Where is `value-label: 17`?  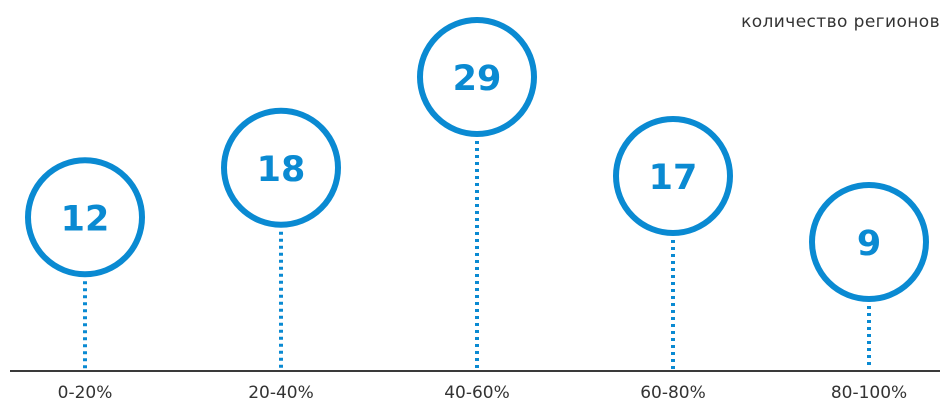
value-label: 17 is located at coordinates (673, 178).